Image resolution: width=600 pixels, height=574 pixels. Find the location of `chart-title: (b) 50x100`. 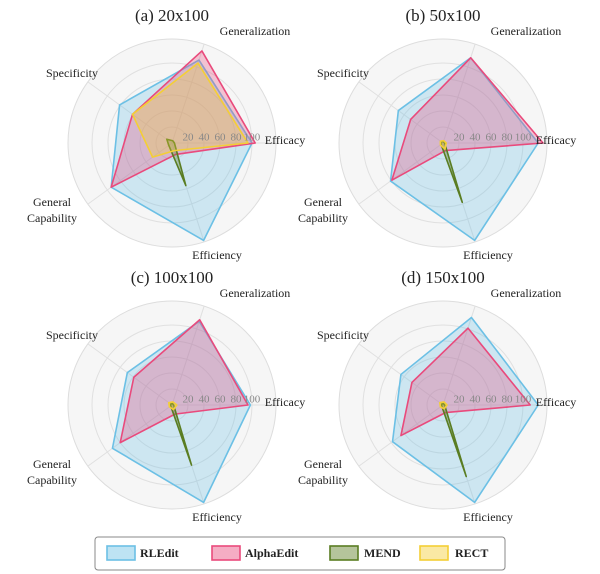

chart-title: (b) 50x100 is located at coordinates (442, 15).